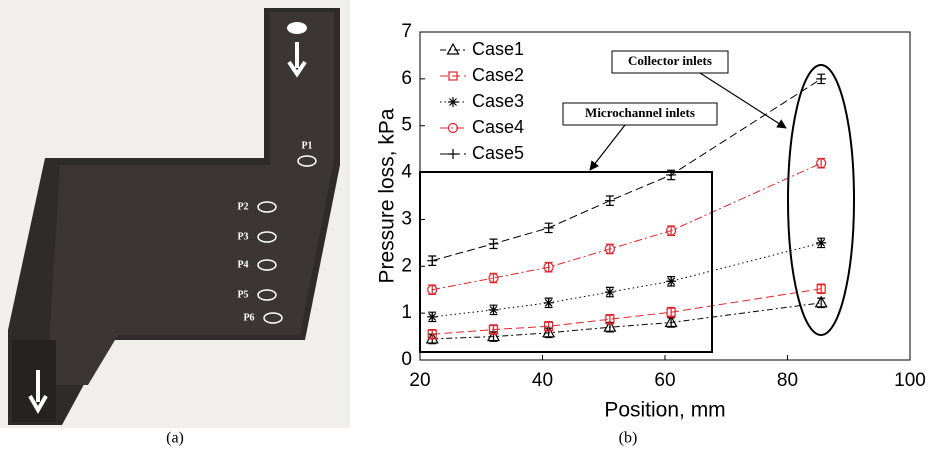 The image size is (934, 454). Describe the element at coordinates (242, 206) in the screenshot. I see `pressure-port-label: P2` at that location.